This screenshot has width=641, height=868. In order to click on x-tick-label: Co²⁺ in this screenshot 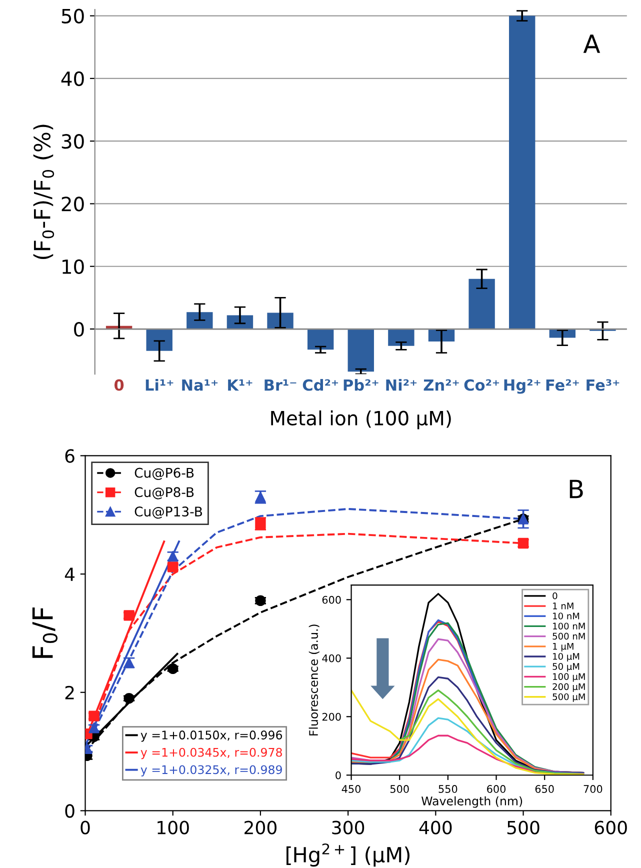, I will do `click(482, 385)`.